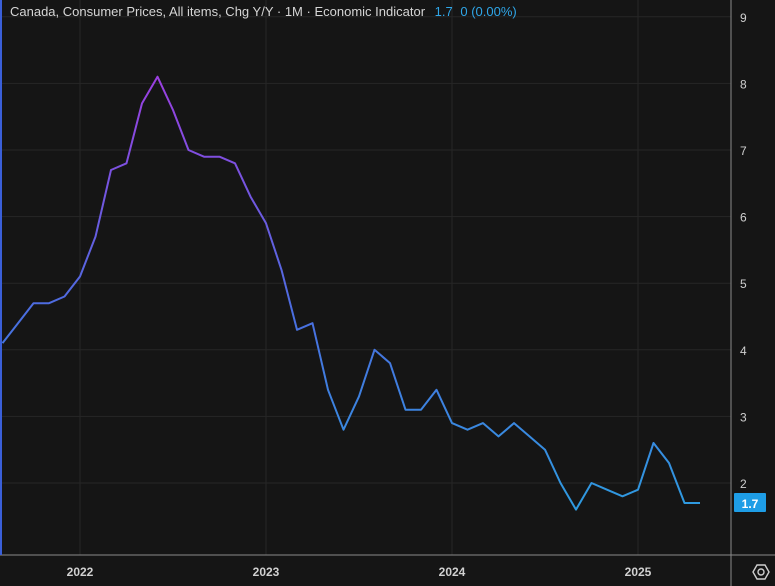 The height and width of the screenshot is (586, 775). I want to click on last-value: 1.7, so click(443, 11).